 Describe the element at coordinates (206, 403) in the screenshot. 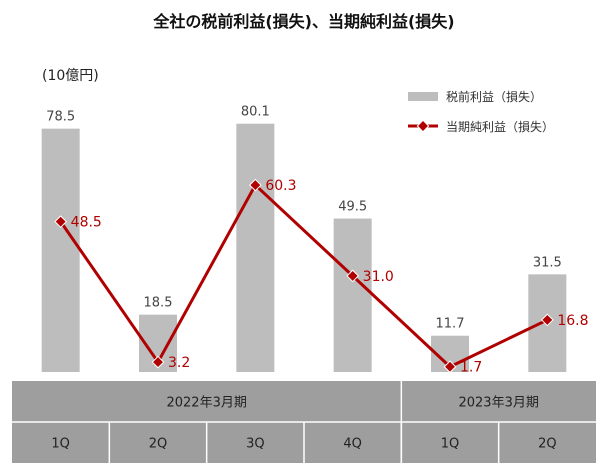

I see `period-group-label: 2022年3月期` at that location.